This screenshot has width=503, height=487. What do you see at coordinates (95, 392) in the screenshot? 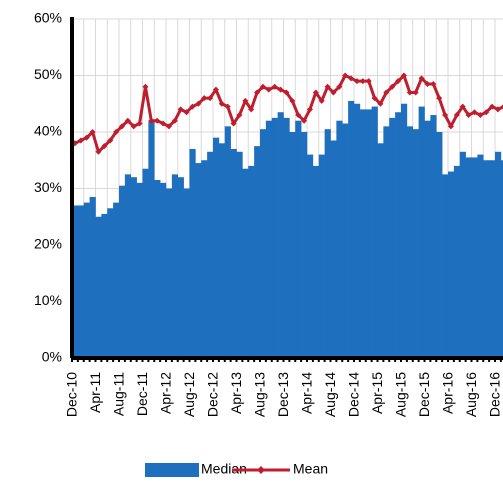
I see `x-tick-label: Apr-11` at bounding box center [95, 392].